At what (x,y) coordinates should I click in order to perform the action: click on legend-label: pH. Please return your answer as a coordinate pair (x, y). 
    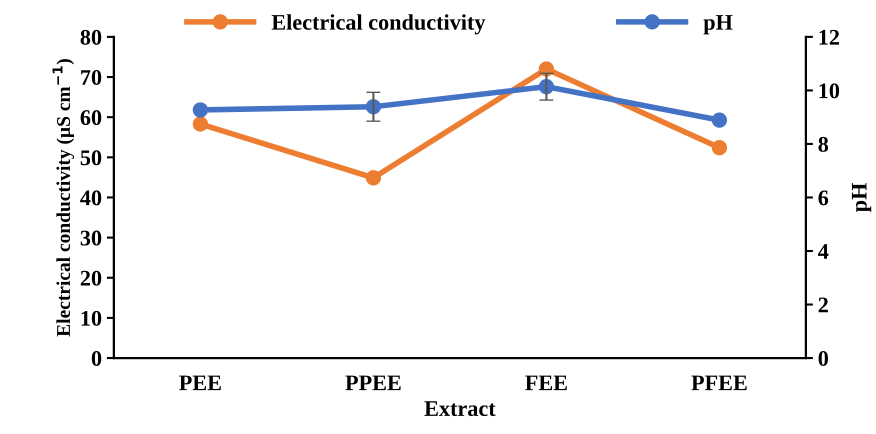
    Looking at the image, I should click on (718, 24).